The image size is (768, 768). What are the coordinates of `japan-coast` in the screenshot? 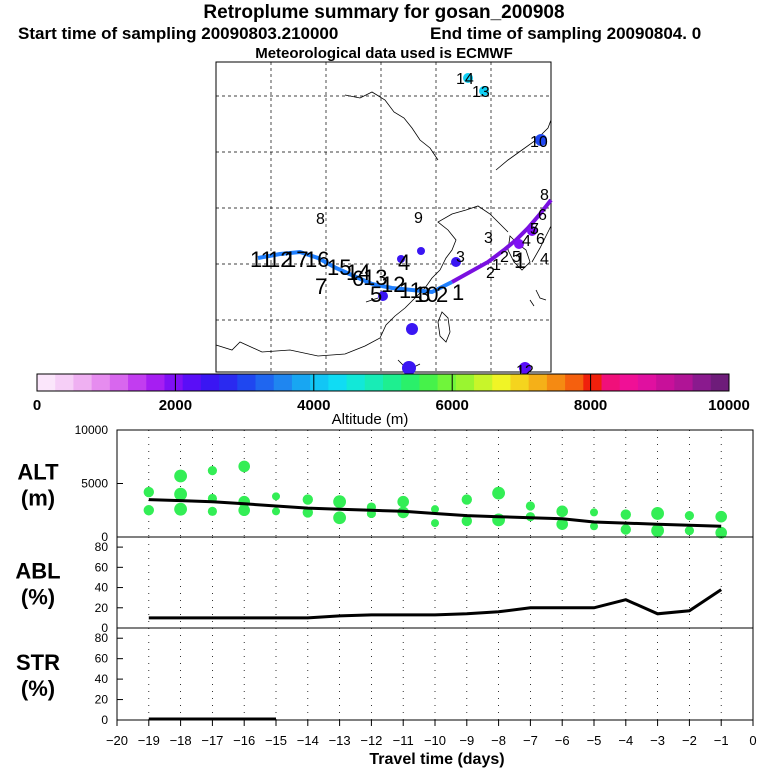 It's located at (541, 244).